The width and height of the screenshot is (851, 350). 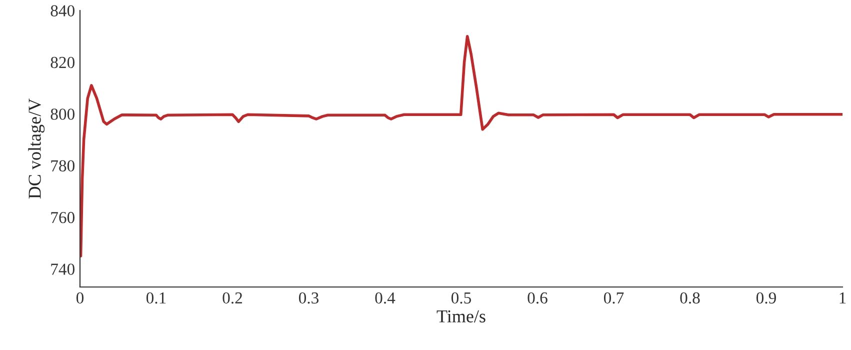 I want to click on y-tick-label: 780, so click(x=62, y=166).